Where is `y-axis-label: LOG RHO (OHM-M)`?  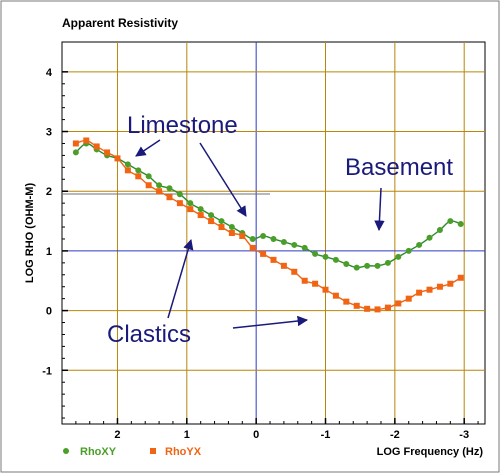
y-axis-label: LOG RHO (OHM-M) is located at coordinates (30, 233).